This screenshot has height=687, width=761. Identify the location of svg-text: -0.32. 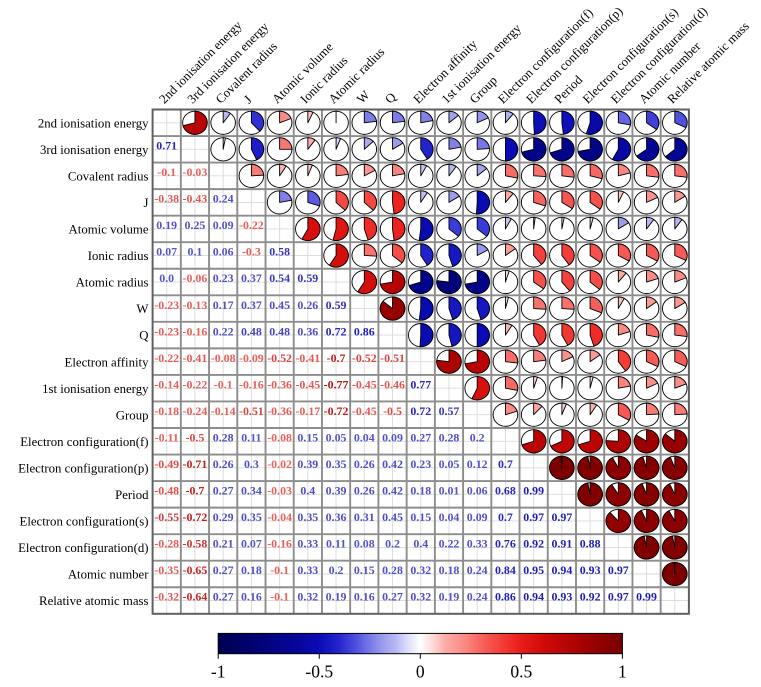
(166, 597).